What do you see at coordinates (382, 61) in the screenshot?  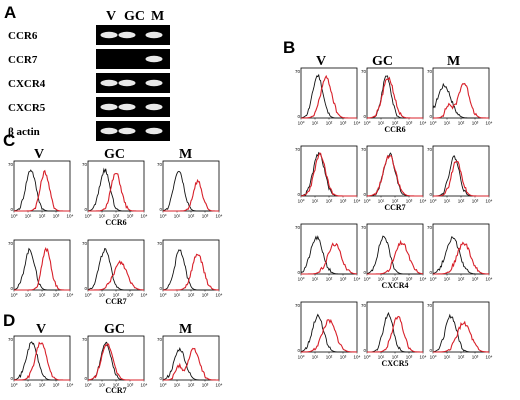 I see `panel-b-col-gc: GC` at bounding box center [382, 61].